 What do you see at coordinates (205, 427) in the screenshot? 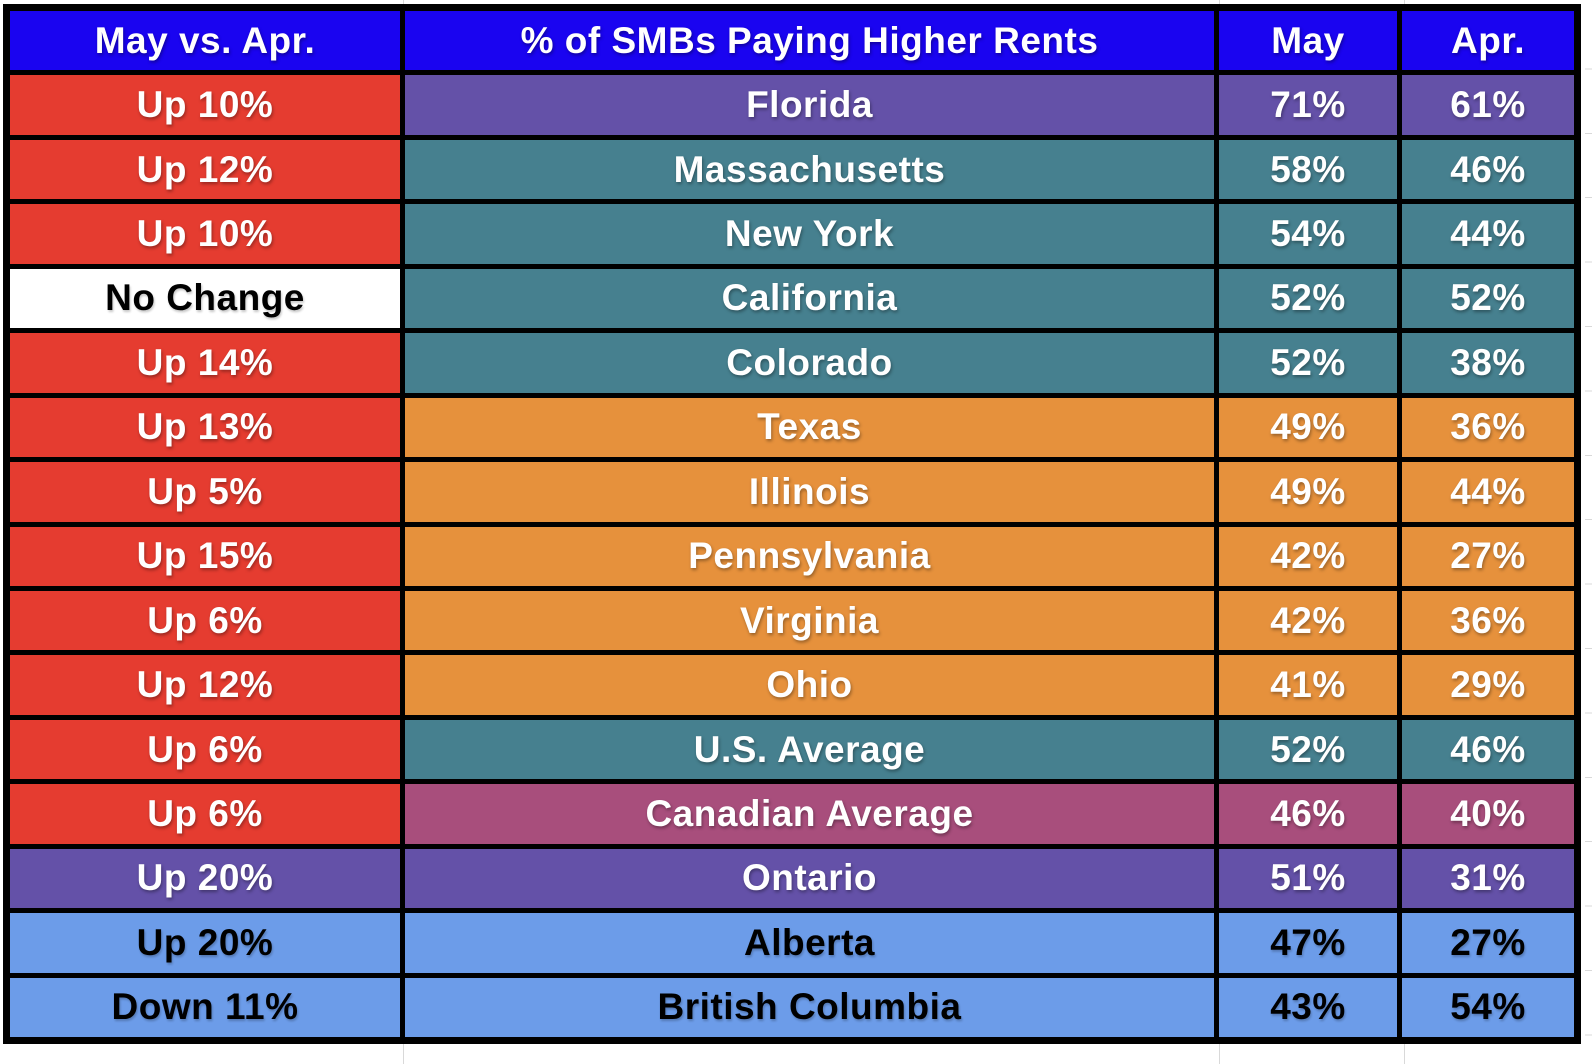
I see `change-cell: Up 13%` at bounding box center [205, 427].